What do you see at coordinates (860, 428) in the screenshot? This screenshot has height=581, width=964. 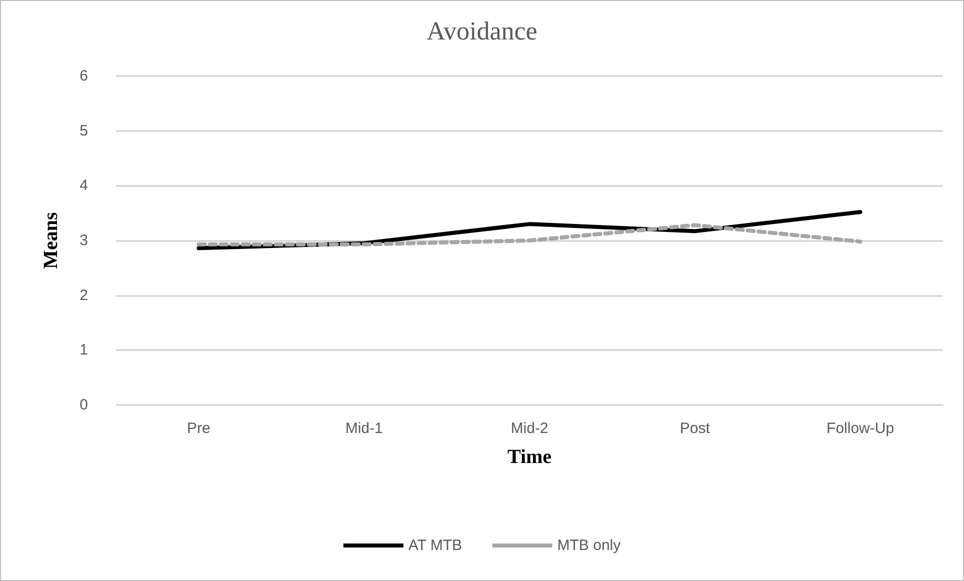 I see `x-tick-label: Follow-Up` at bounding box center [860, 428].